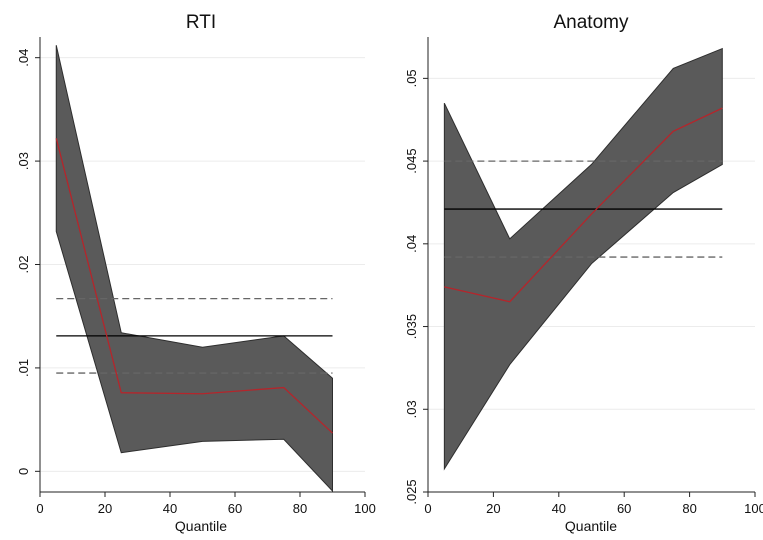 The height and width of the screenshot is (540, 763). I want to click on estimate-line, so click(583, 205).